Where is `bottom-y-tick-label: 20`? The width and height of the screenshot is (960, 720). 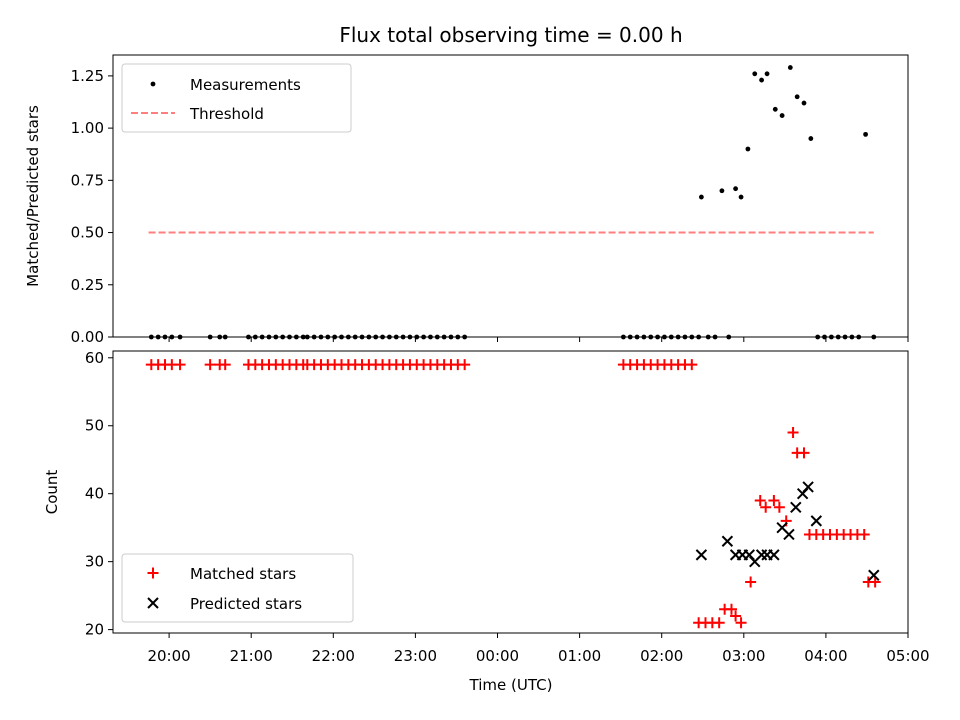
bottom-y-tick-label: 20 is located at coordinates (94, 630).